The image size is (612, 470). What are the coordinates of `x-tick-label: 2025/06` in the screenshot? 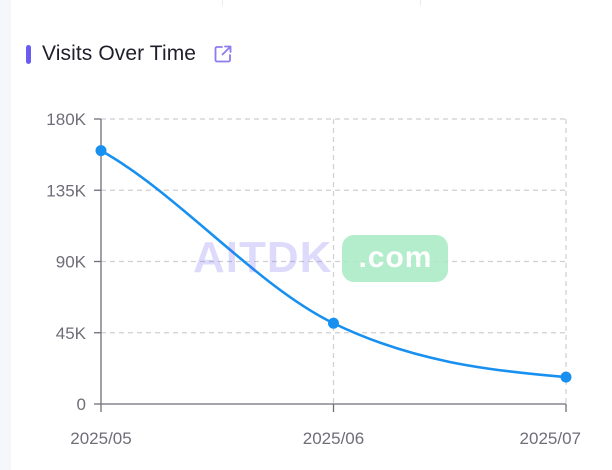 It's located at (333, 438).